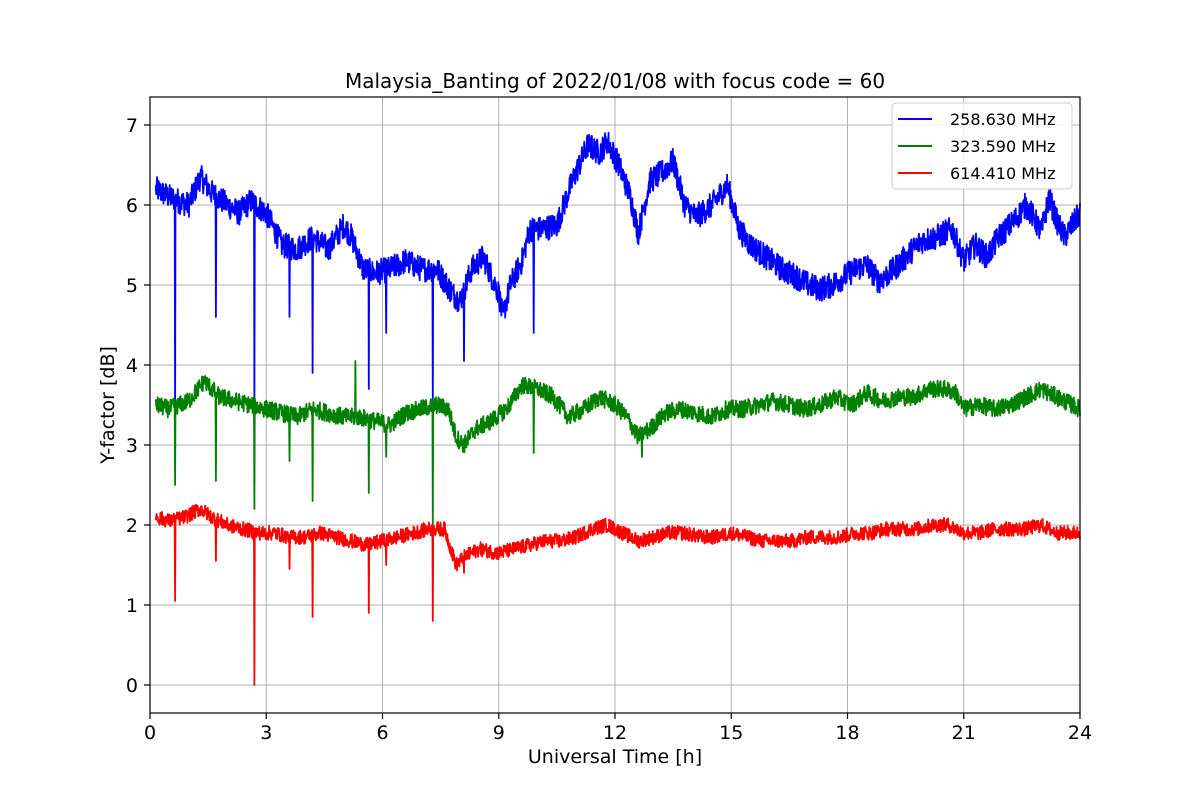  Describe the element at coordinates (731, 733) in the screenshot. I see `x-tick-label: 15` at that location.